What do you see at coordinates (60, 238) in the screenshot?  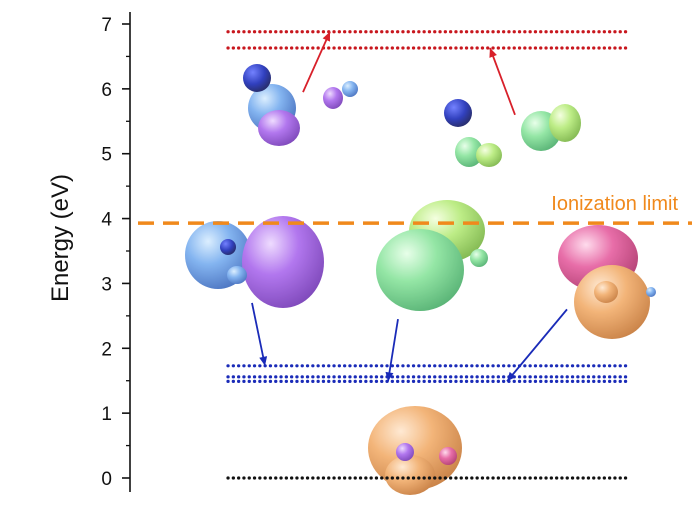 I see `y-axis-title: Energy (eV)` at bounding box center [60, 238].